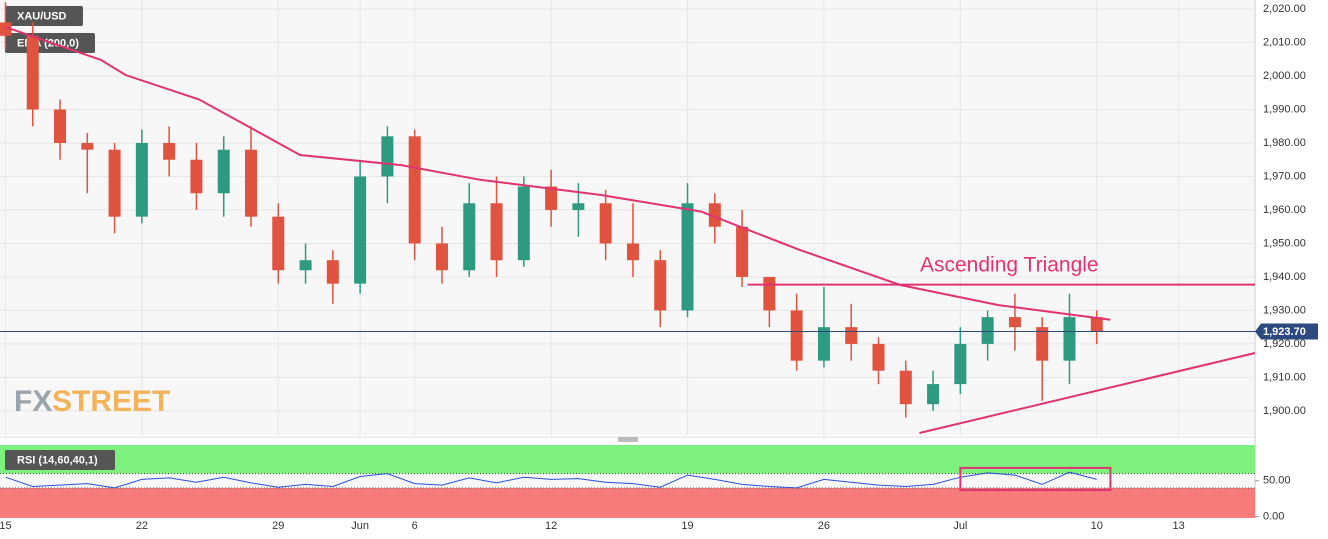 The width and height of the screenshot is (1328, 539). I want to click on watermark-suffix: STREET, so click(111, 401).